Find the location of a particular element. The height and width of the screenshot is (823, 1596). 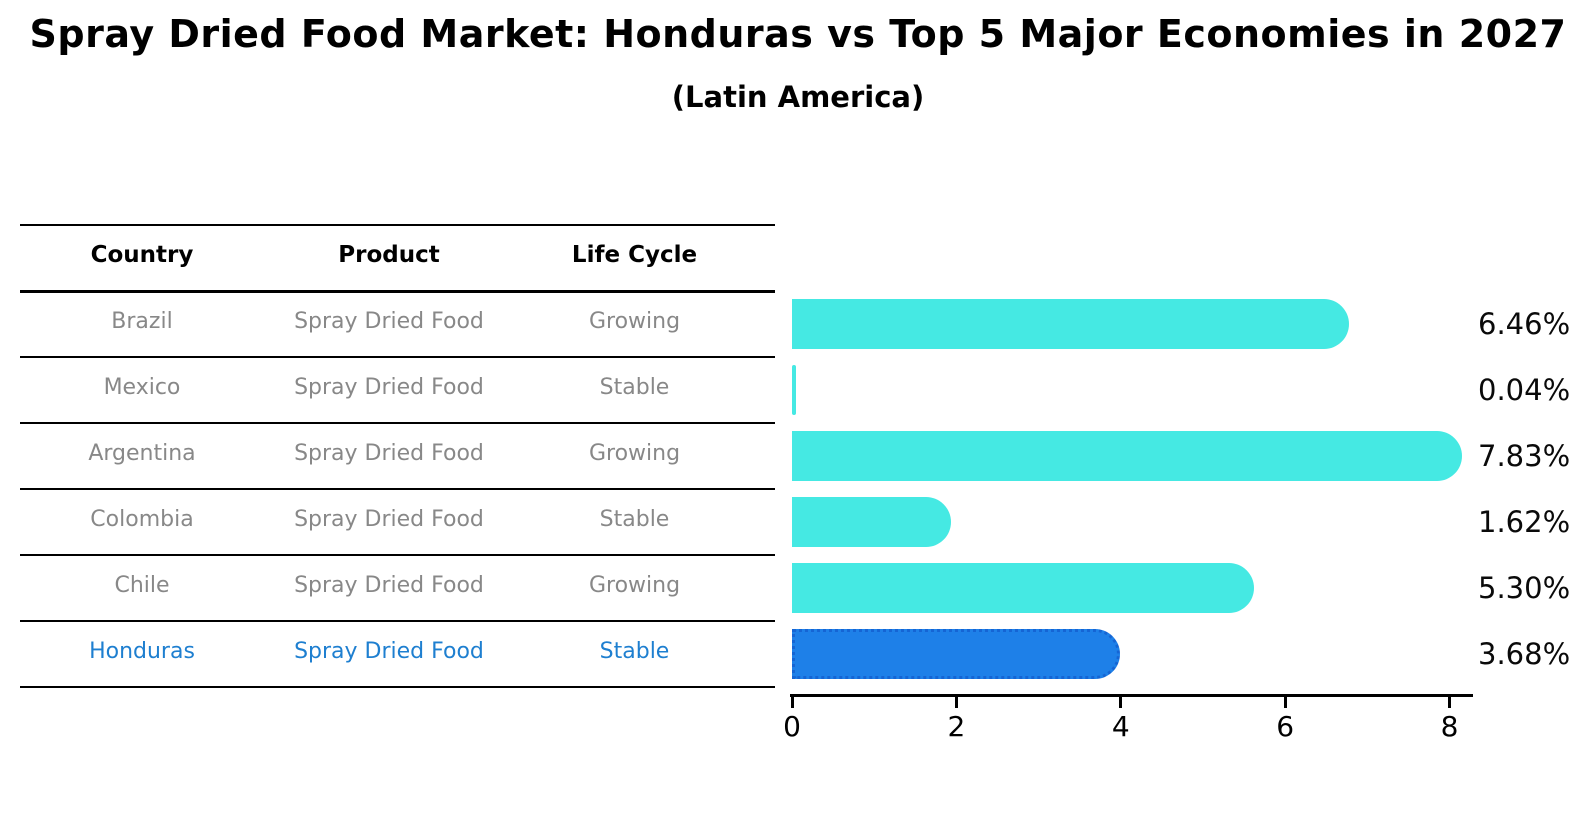

bar-brazil is located at coordinates (1070, 324).